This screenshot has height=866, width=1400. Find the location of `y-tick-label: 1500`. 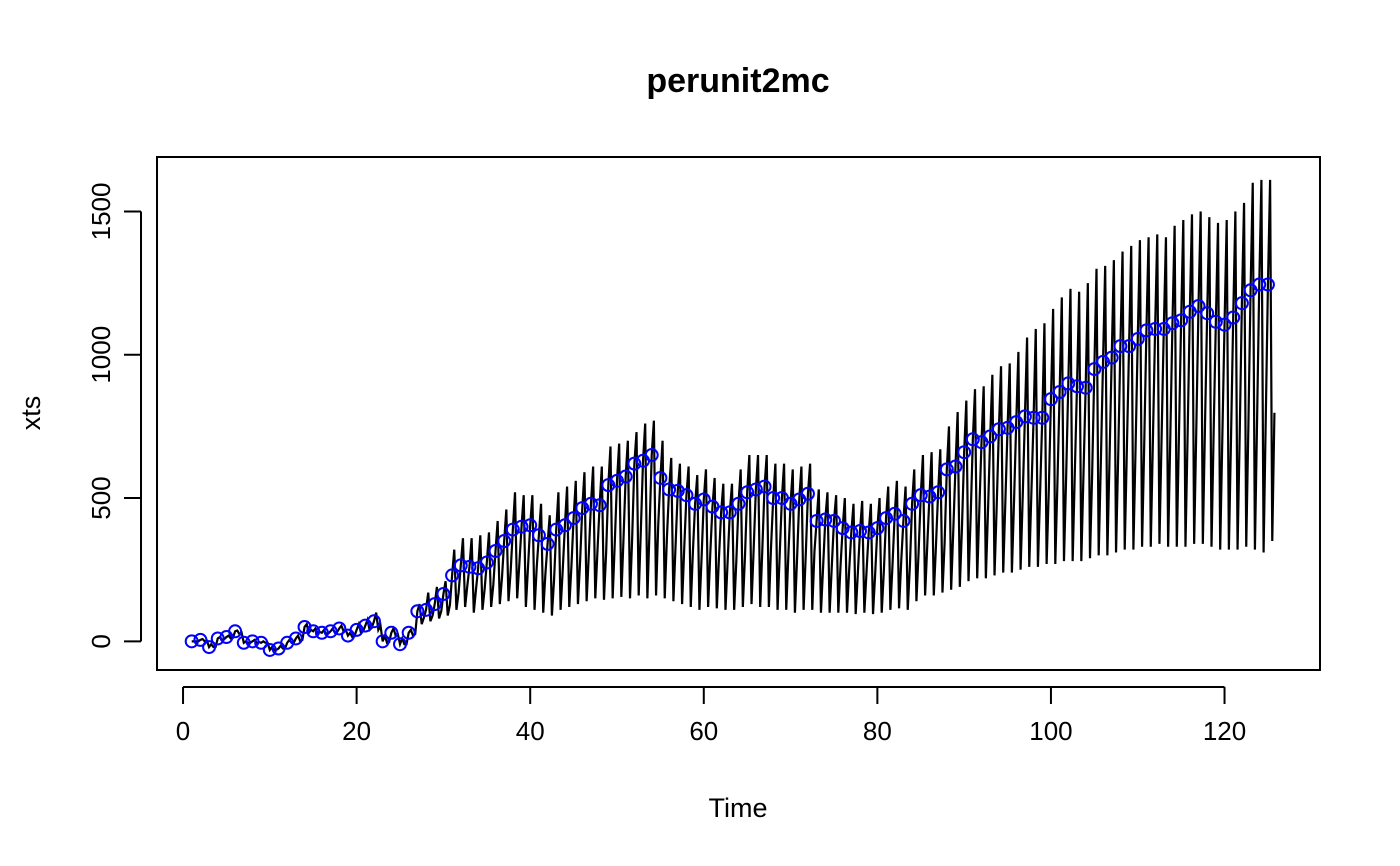

y-tick-label: 1500 is located at coordinates (101, 212).